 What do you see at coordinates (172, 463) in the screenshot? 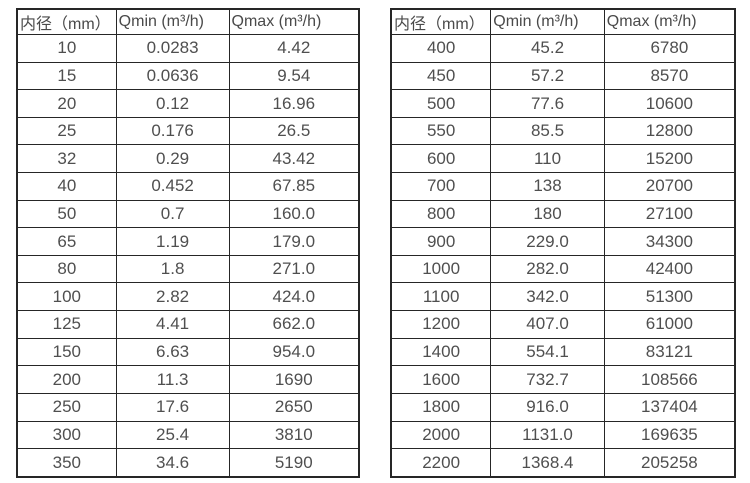
I see `table-cell: 34.6` at bounding box center [172, 463].